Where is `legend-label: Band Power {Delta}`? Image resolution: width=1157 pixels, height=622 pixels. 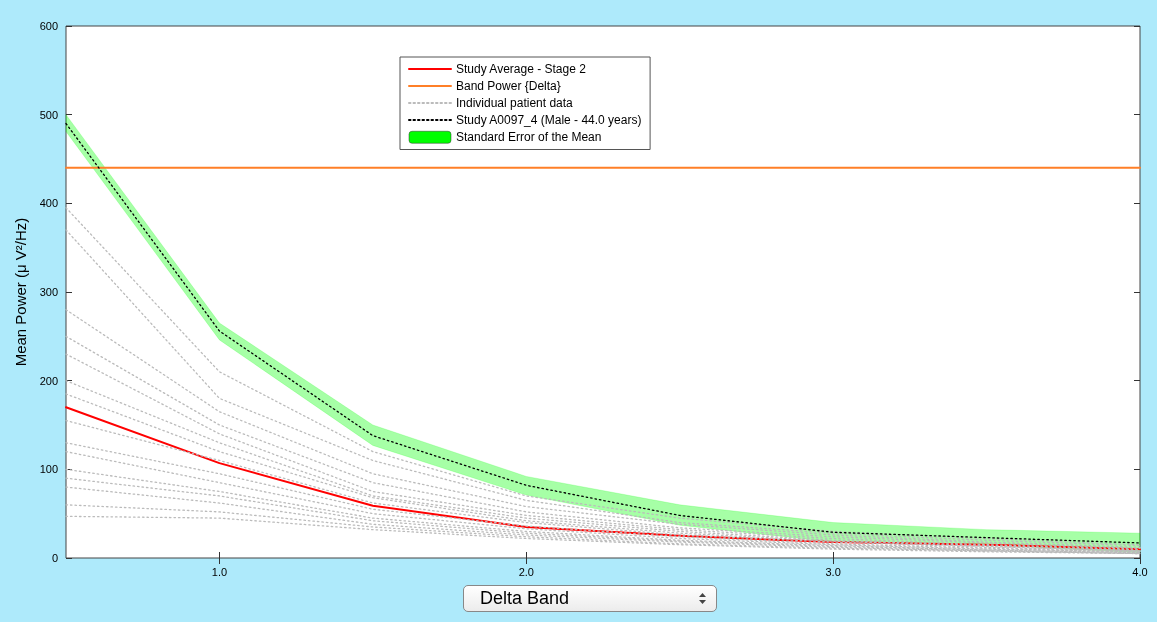 legend-label: Band Power {Delta} is located at coordinates (508, 86).